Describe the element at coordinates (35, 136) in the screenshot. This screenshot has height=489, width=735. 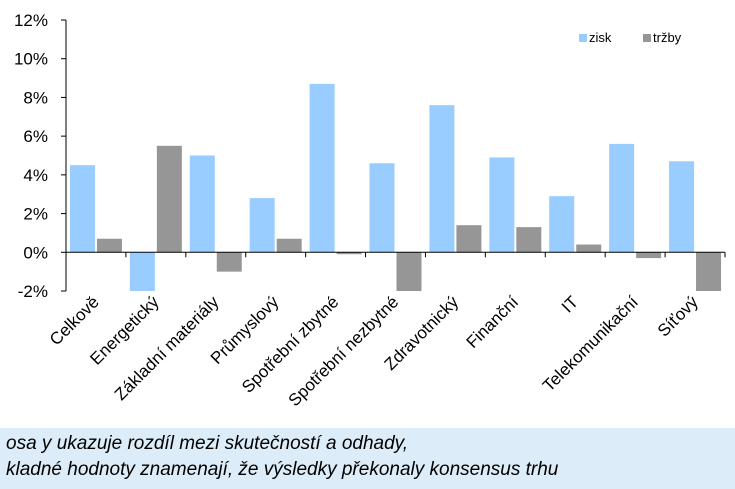
I see `y-tick-label: 6%` at that location.